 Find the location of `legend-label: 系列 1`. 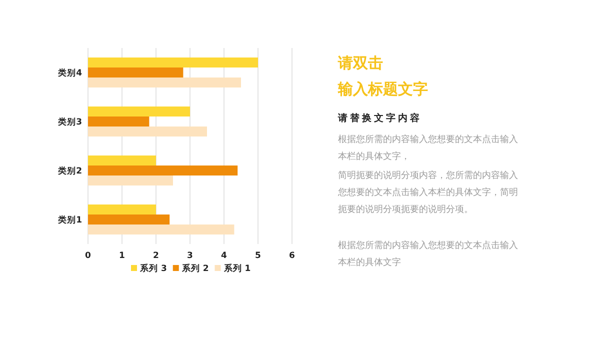

legend-label: 系列 1 is located at coordinates (236, 268).